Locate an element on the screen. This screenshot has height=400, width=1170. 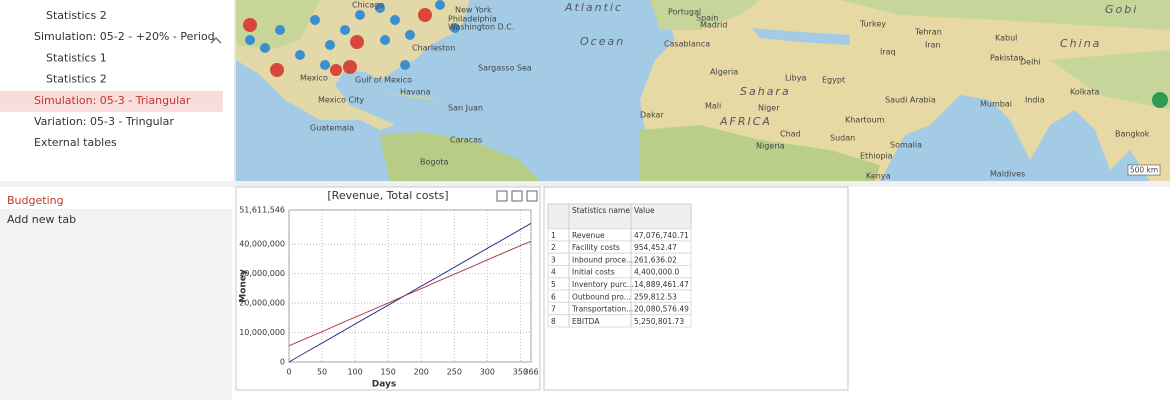
y-tick-label: 0 is located at coordinates (282, 362).